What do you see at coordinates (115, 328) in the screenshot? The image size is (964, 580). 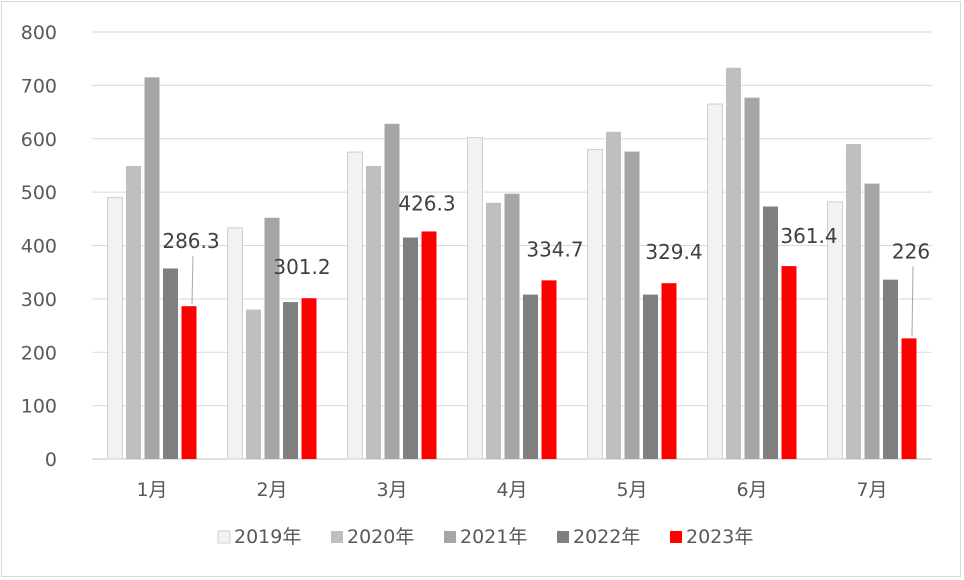 I see `bar-2019年-1月` at bounding box center [115, 328].